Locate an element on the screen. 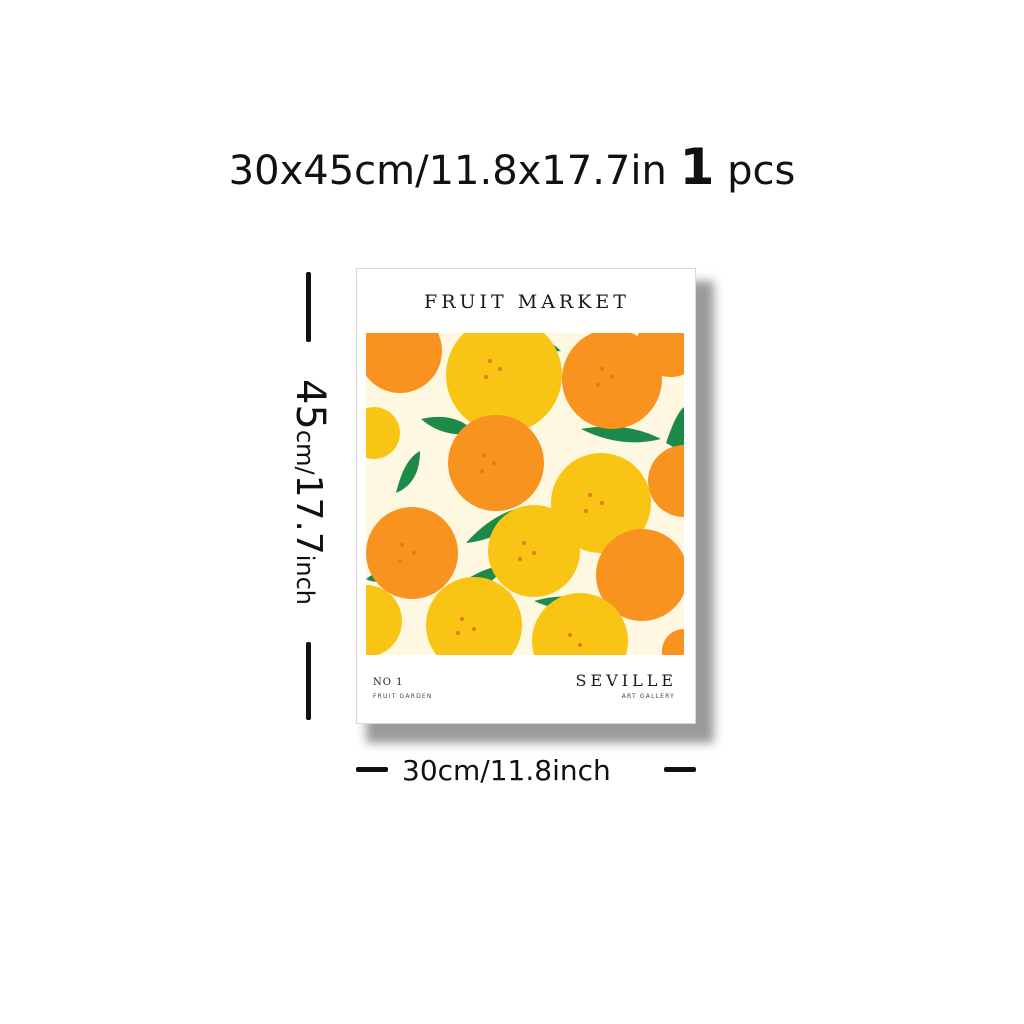 This screenshot has width=1024, height=1024. height-dimension-label: 45cm/17.7inch is located at coordinates (310, 492).